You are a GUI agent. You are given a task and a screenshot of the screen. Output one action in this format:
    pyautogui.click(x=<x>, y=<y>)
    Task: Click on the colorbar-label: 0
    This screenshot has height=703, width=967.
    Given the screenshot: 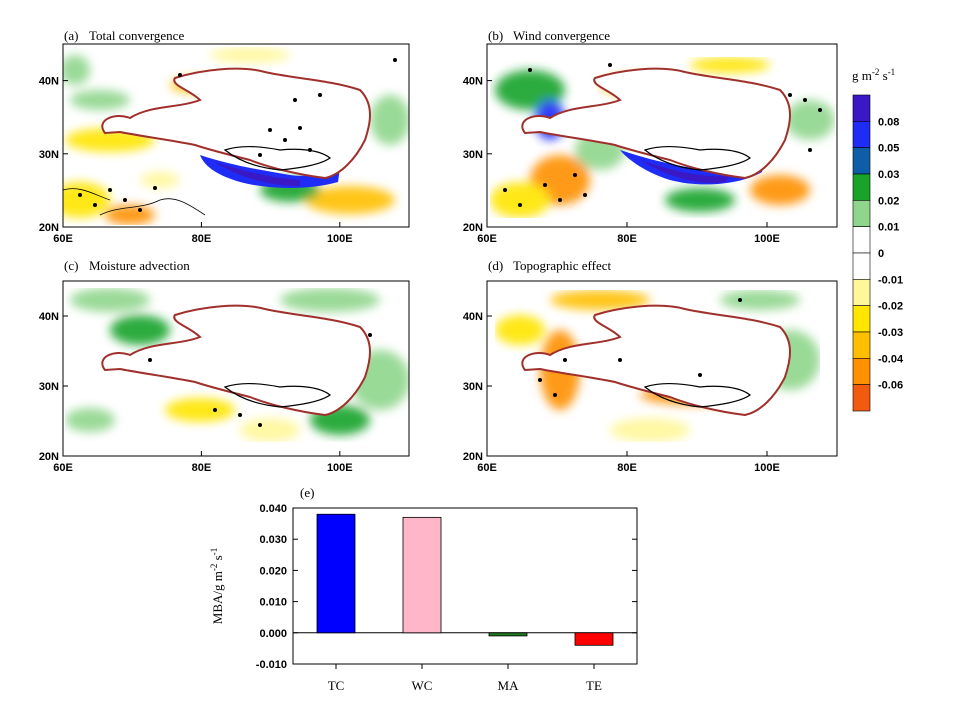 What is the action you would take?
    pyautogui.click(x=881, y=254)
    